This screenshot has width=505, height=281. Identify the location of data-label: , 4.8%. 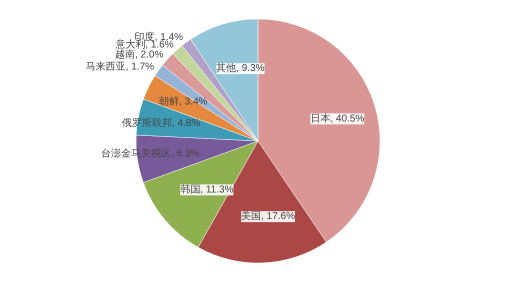
(186, 124).